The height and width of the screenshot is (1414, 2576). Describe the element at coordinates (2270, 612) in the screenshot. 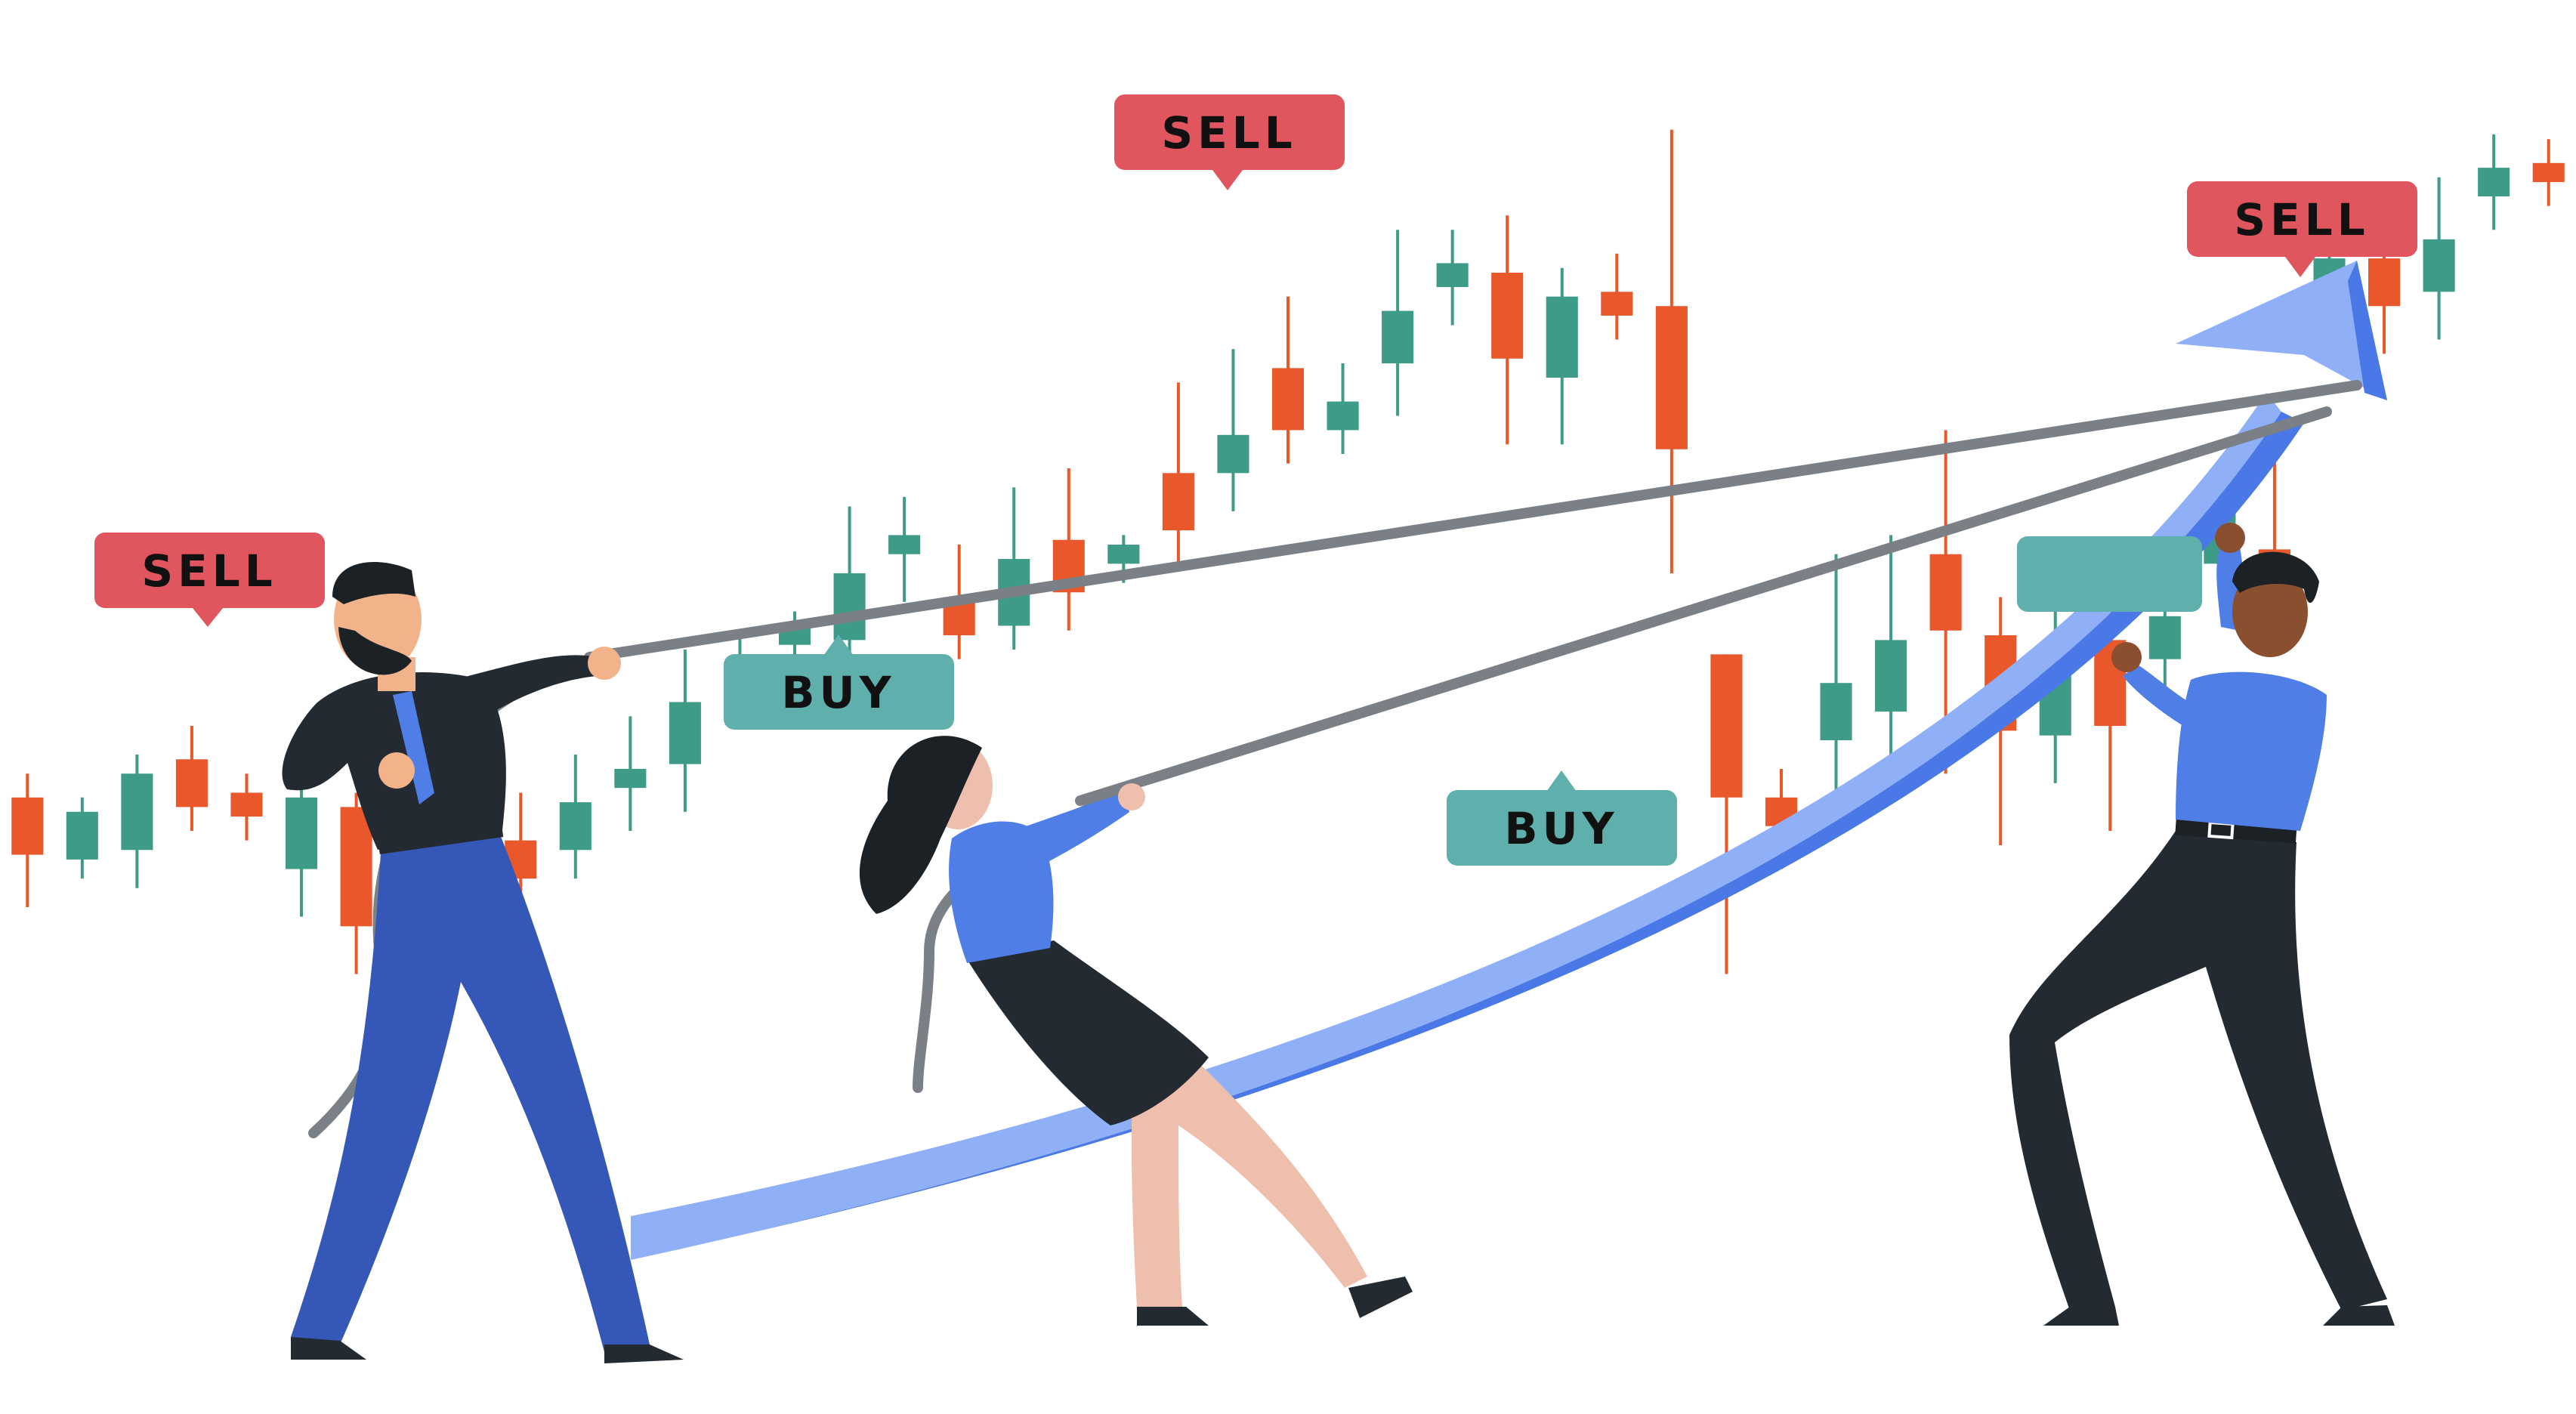

I see `right-man-face` at that location.